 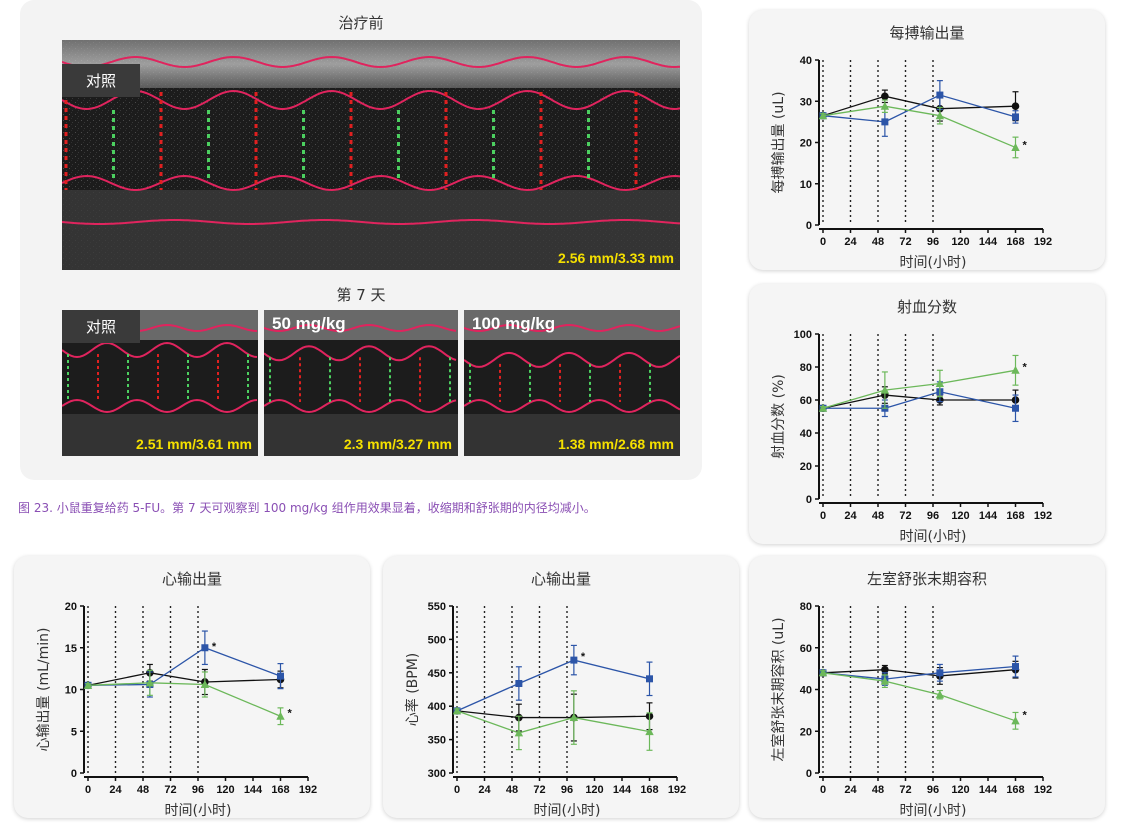 I want to click on echo-top-svg, so click(x=371, y=155).